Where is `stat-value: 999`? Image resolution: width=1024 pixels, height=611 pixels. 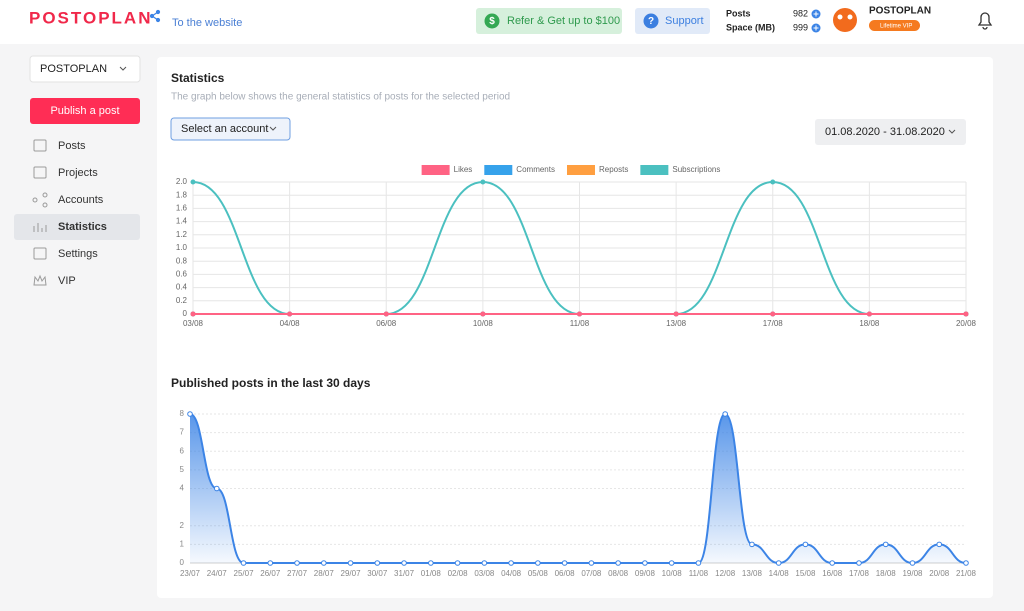 stat-value: 999 is located at coordinates (800, 27).